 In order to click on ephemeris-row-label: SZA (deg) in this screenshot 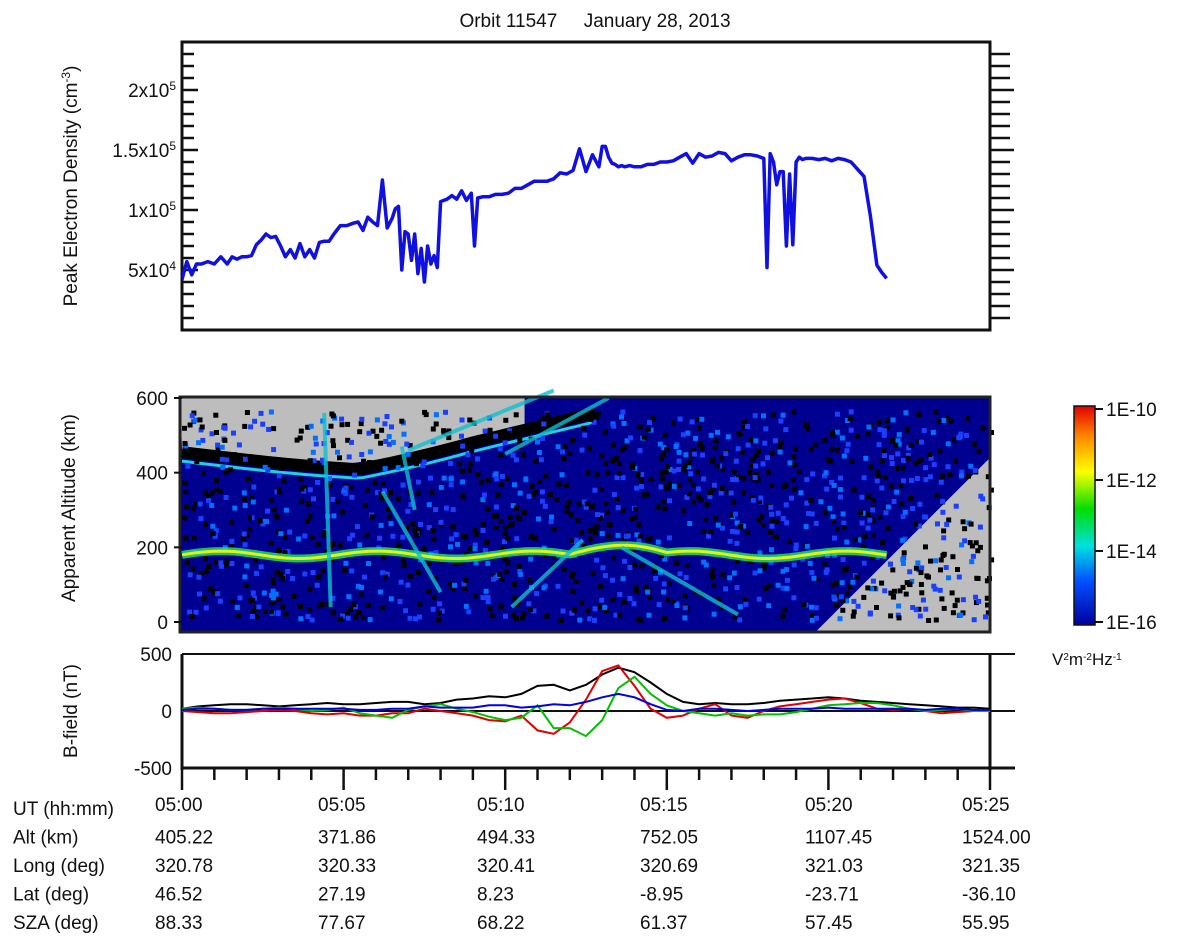, I will do `click(56, 923)`.